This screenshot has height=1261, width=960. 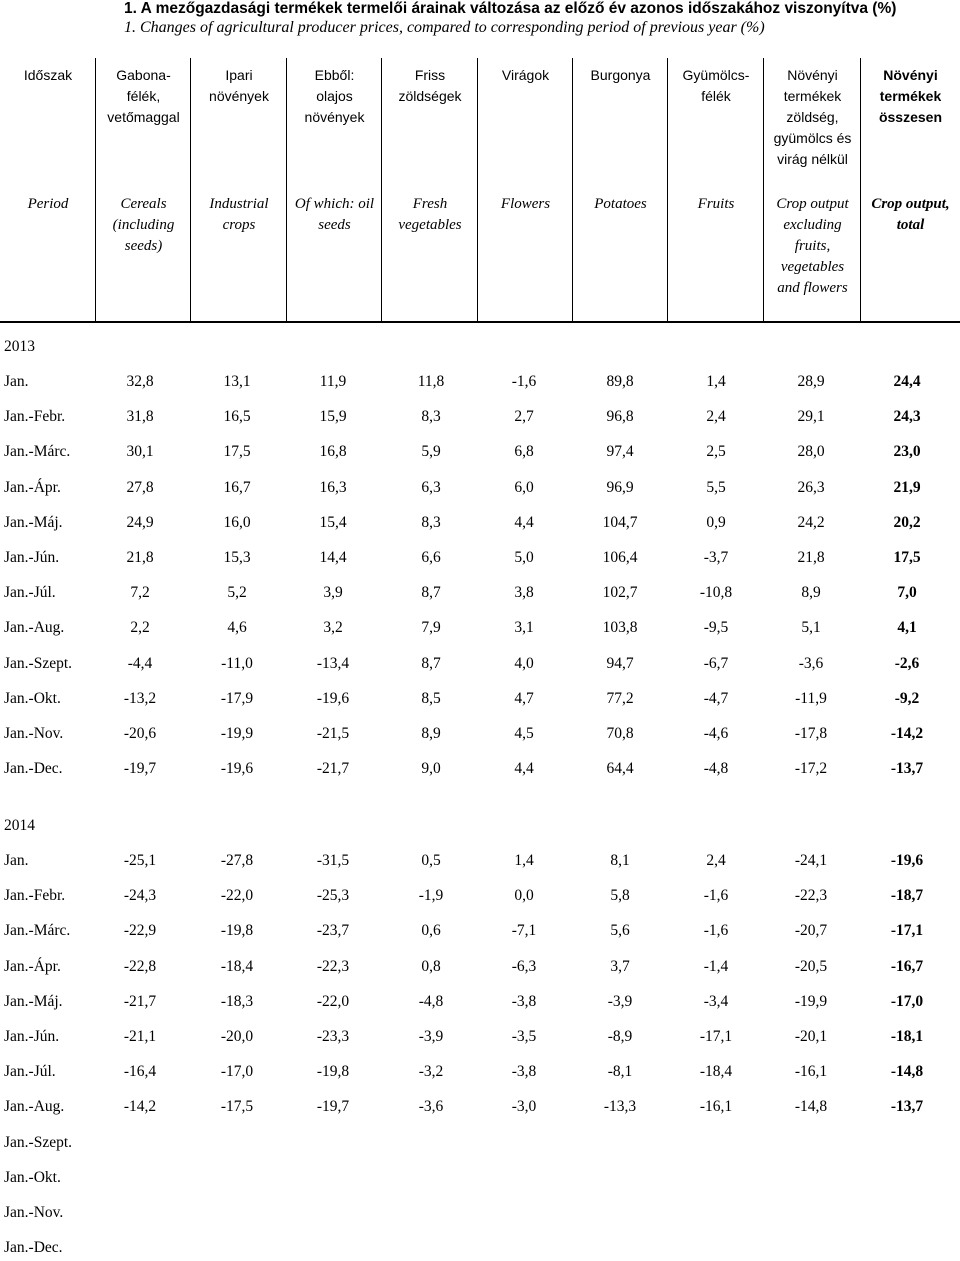 What do you see at coordinates (811, 1072) in the screenshot?
I see `value-cell: -16,1` at bounding box center [811, 1072].